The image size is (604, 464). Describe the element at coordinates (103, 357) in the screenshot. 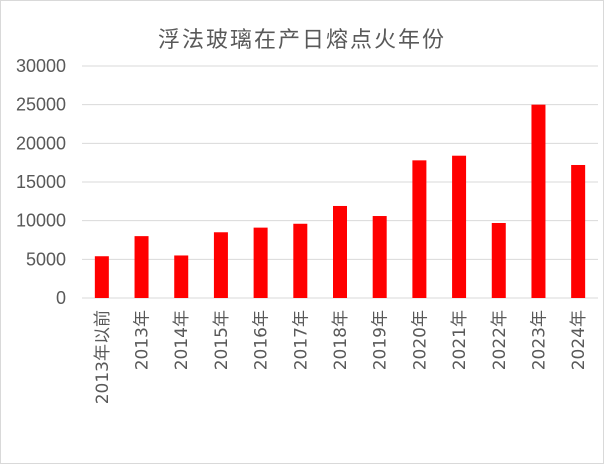

I see `x-tick-label: 2013年以前` at that location.